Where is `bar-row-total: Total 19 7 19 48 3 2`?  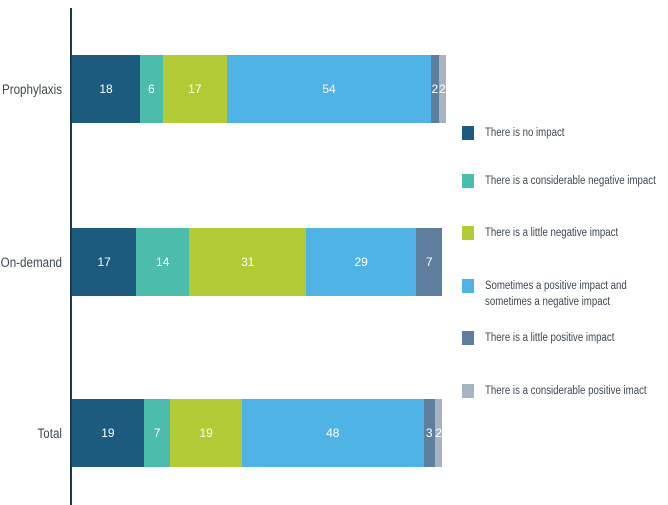 bar-row-total: Total 19 7 19 48 3 2 is located at coordinates (334, 433).